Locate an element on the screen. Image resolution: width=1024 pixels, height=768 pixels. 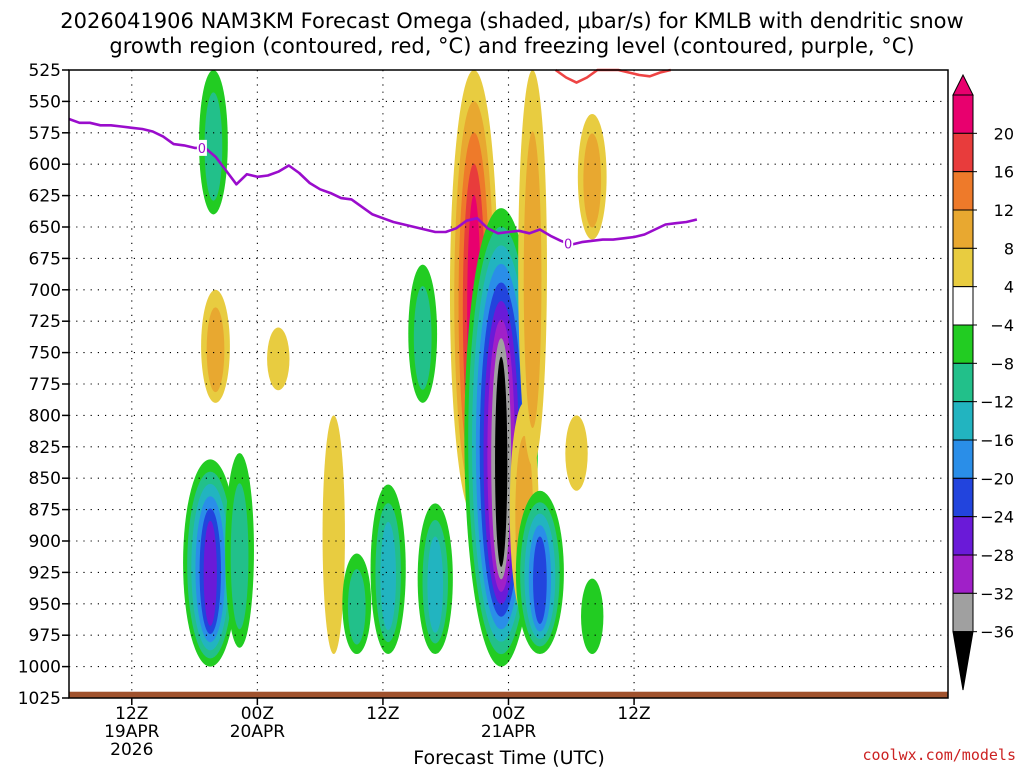
y-tick-label-900: 900 is located at coordinates (45, 542).